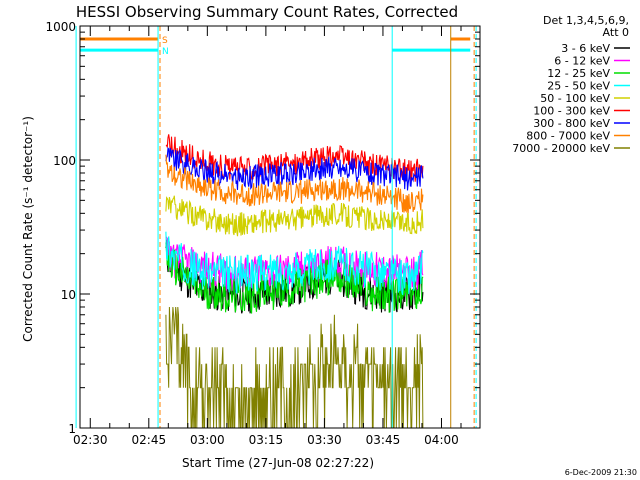 The height and width of the screenshot is (480, 640). I want to click on series-line-25to50kev, so click(294, 263).